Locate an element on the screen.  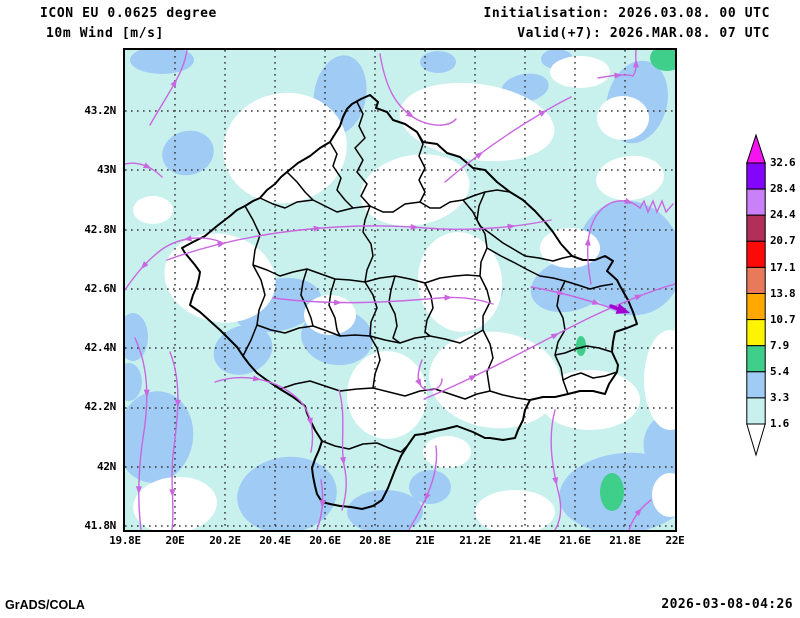
colorbar-tick: 5.4 is located at coordinates (779, 371).